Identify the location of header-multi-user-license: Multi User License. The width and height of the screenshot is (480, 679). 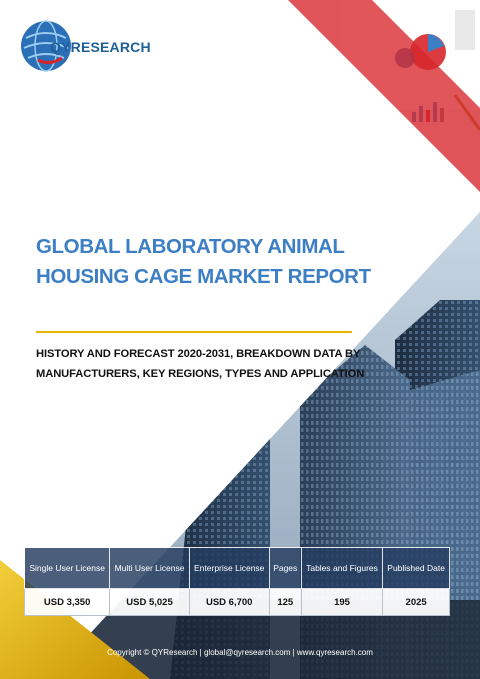
(149, 568).